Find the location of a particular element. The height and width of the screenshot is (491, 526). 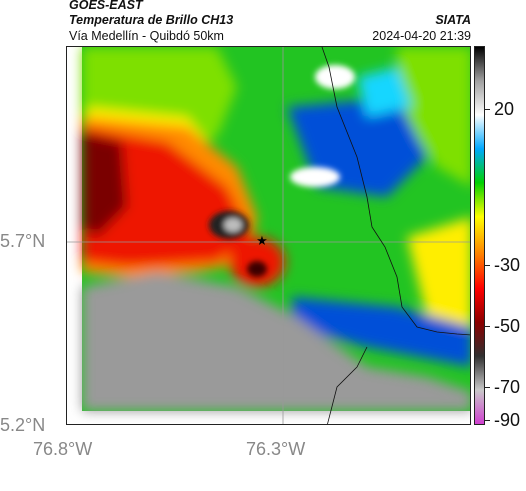

blue-band-south is located at coordinates (381, 332).